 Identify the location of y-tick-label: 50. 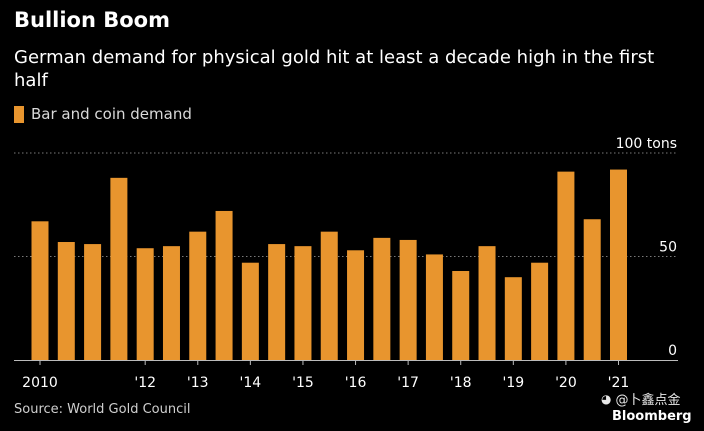
(668, 248).